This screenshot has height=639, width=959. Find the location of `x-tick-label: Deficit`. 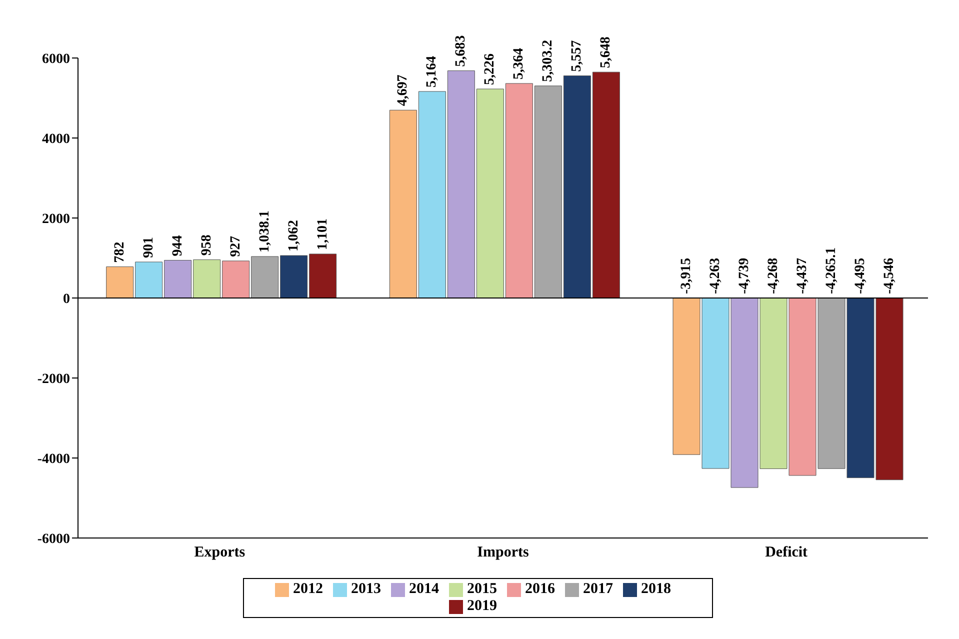

x-tick-label: Deficit is located at coordinates (786, 552).